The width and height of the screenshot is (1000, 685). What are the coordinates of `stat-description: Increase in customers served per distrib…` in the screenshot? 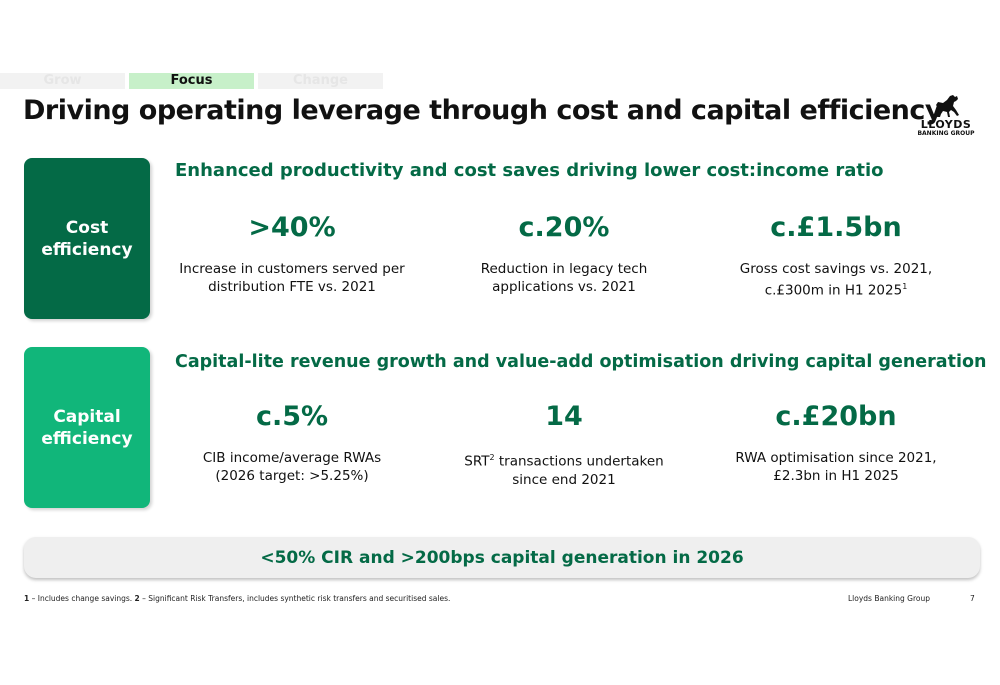 It's located at (292, 278).